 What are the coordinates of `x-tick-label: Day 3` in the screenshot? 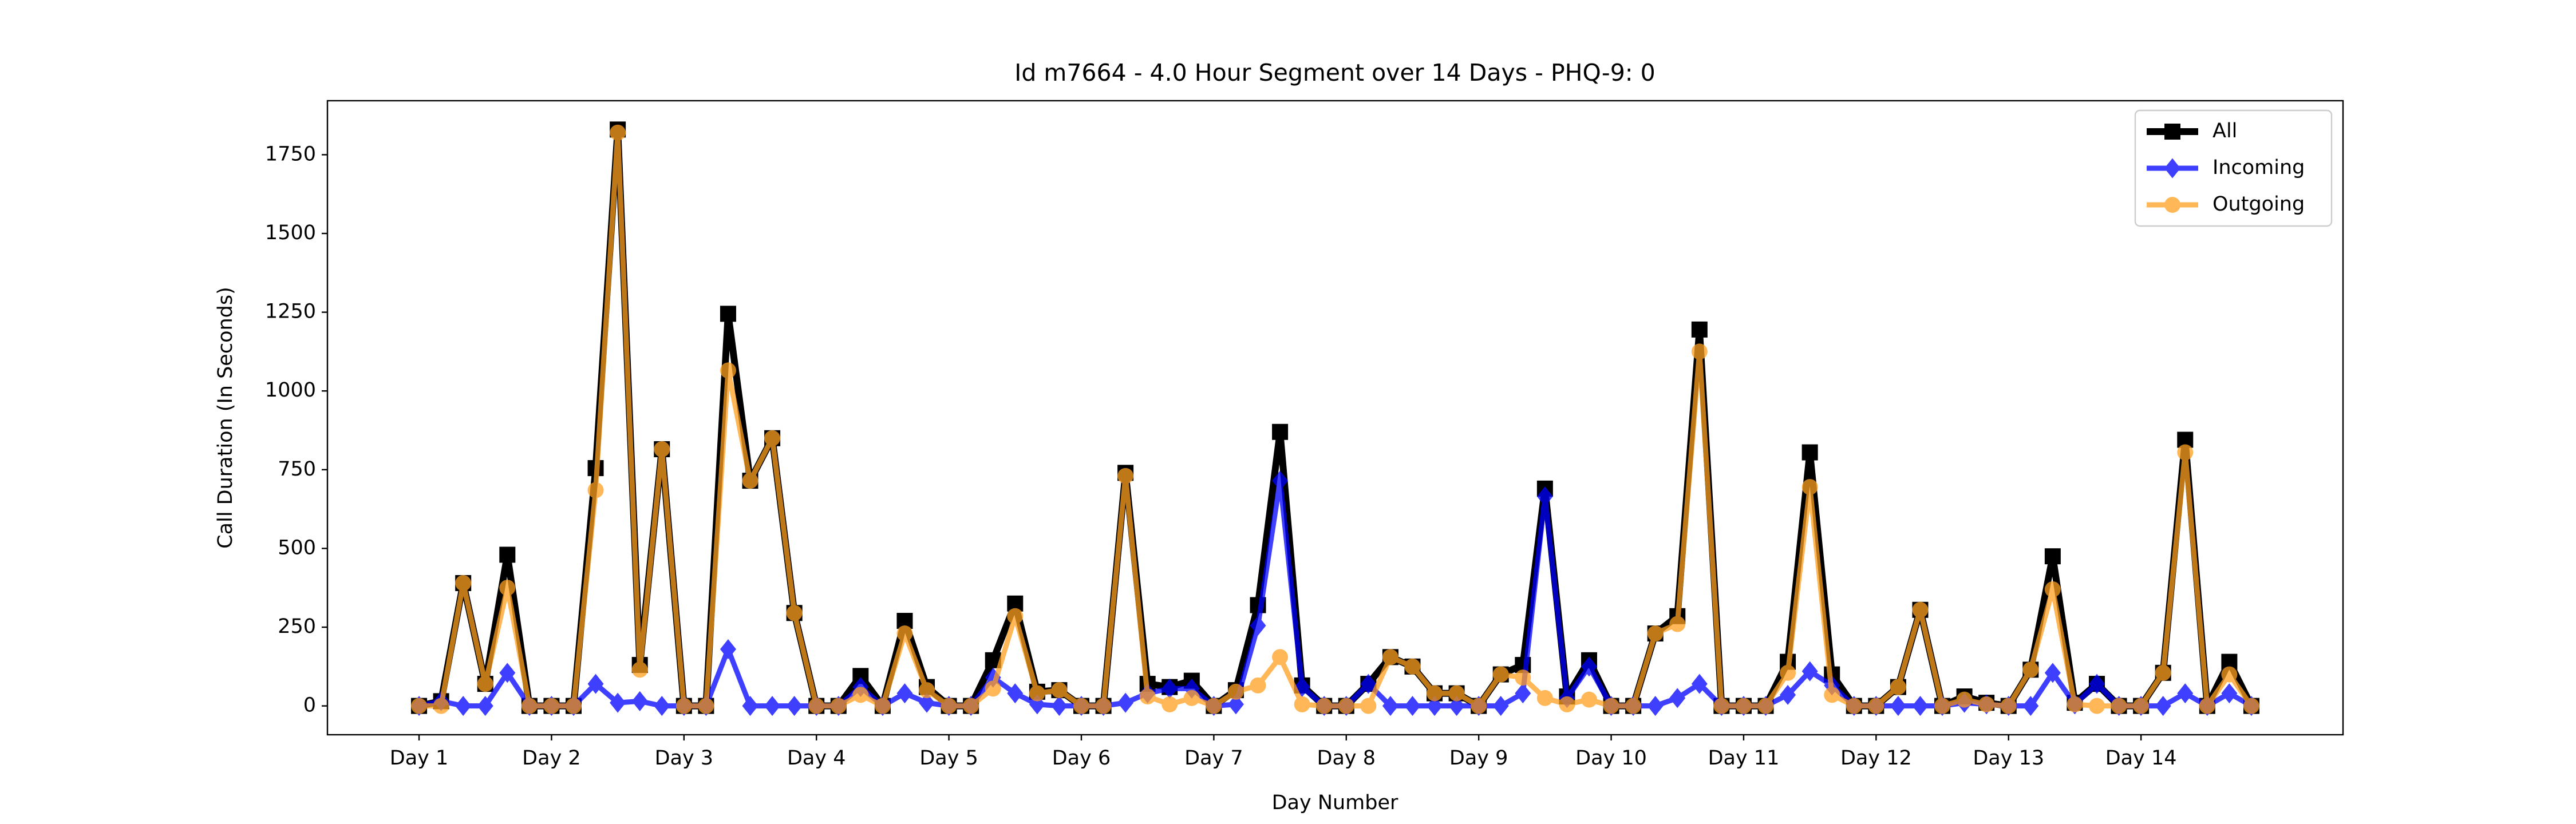 It's located at (684, 758).